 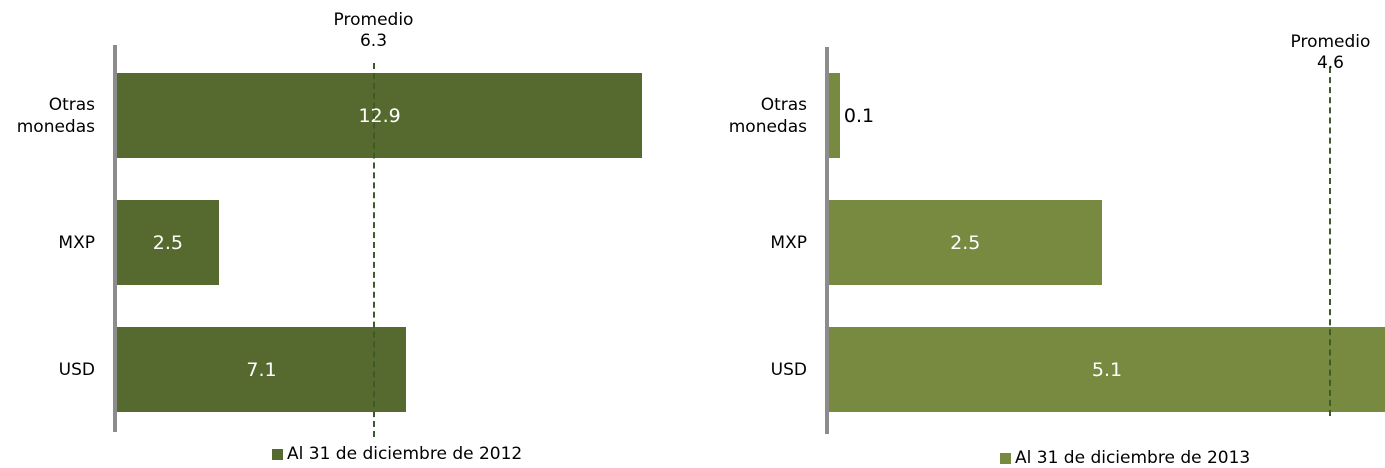 I want to click on value-label: 7.1, so click(x=261, y=369).